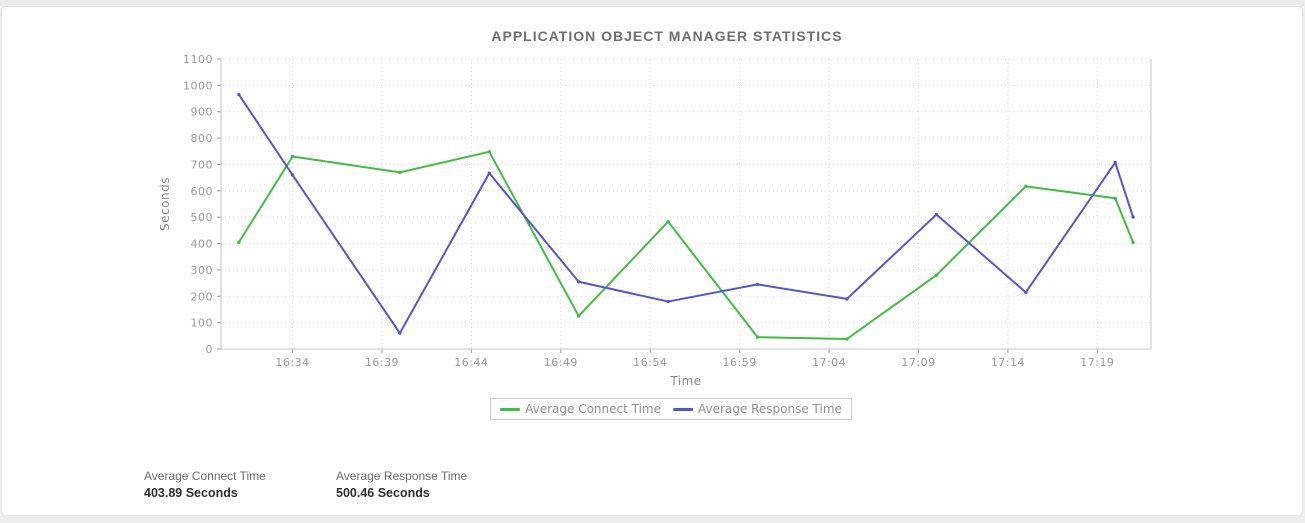 The height and width of the screenshot is (523, 1305). What do you see at coordinates (382, 362) in the screenshot?
I see `x-tick-label: 16:39` at bounding box center [382, 362].